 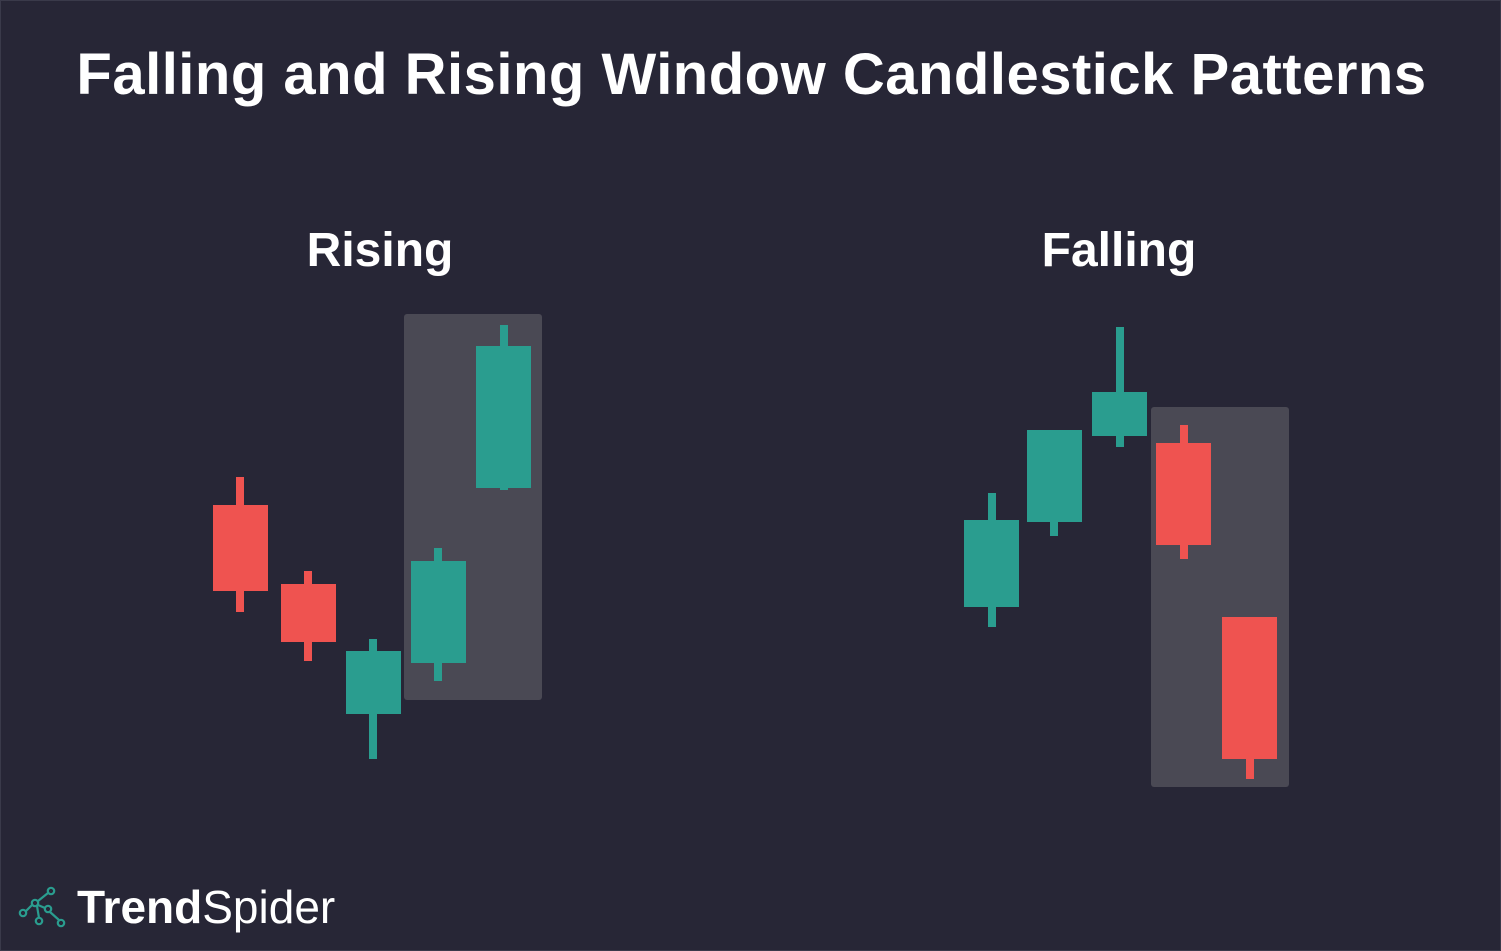 What do you see at coordinates (140, 907) in the screenshot?
I see `brand-name-bold: Trend` at bounding box center [140, 907].